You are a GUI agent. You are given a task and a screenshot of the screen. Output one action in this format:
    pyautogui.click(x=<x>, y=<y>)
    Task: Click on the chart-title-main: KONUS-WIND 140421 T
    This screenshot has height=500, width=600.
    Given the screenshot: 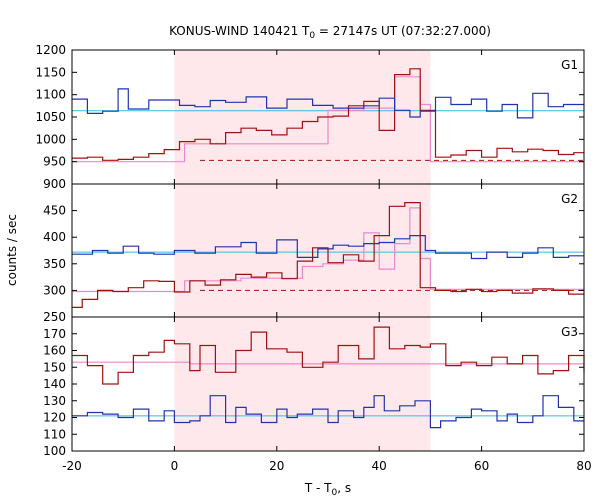 What is the action you would take?
    pyautogui.click(x=239, y=31)
    